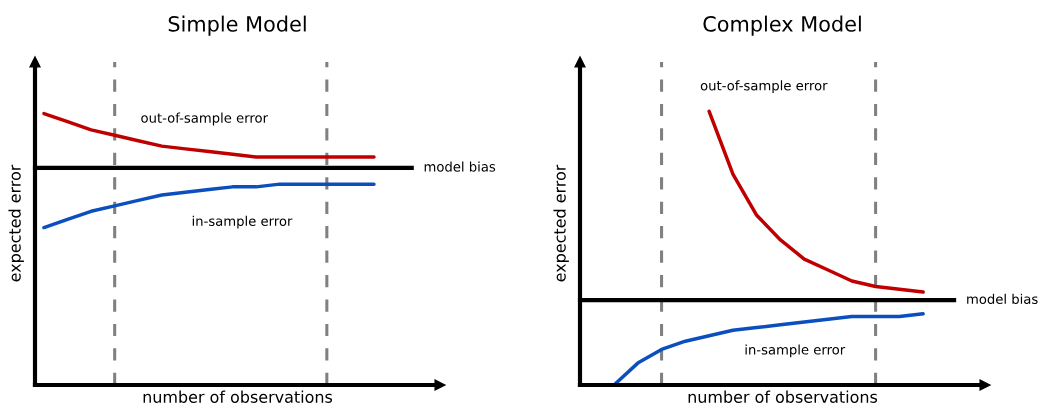 The height and width of the screenshot is (414, 1041). What do you see at coordinates (237, 25) in the screenshot?
I see `chart-title: Simple Model` at bounding box center [237, 25].